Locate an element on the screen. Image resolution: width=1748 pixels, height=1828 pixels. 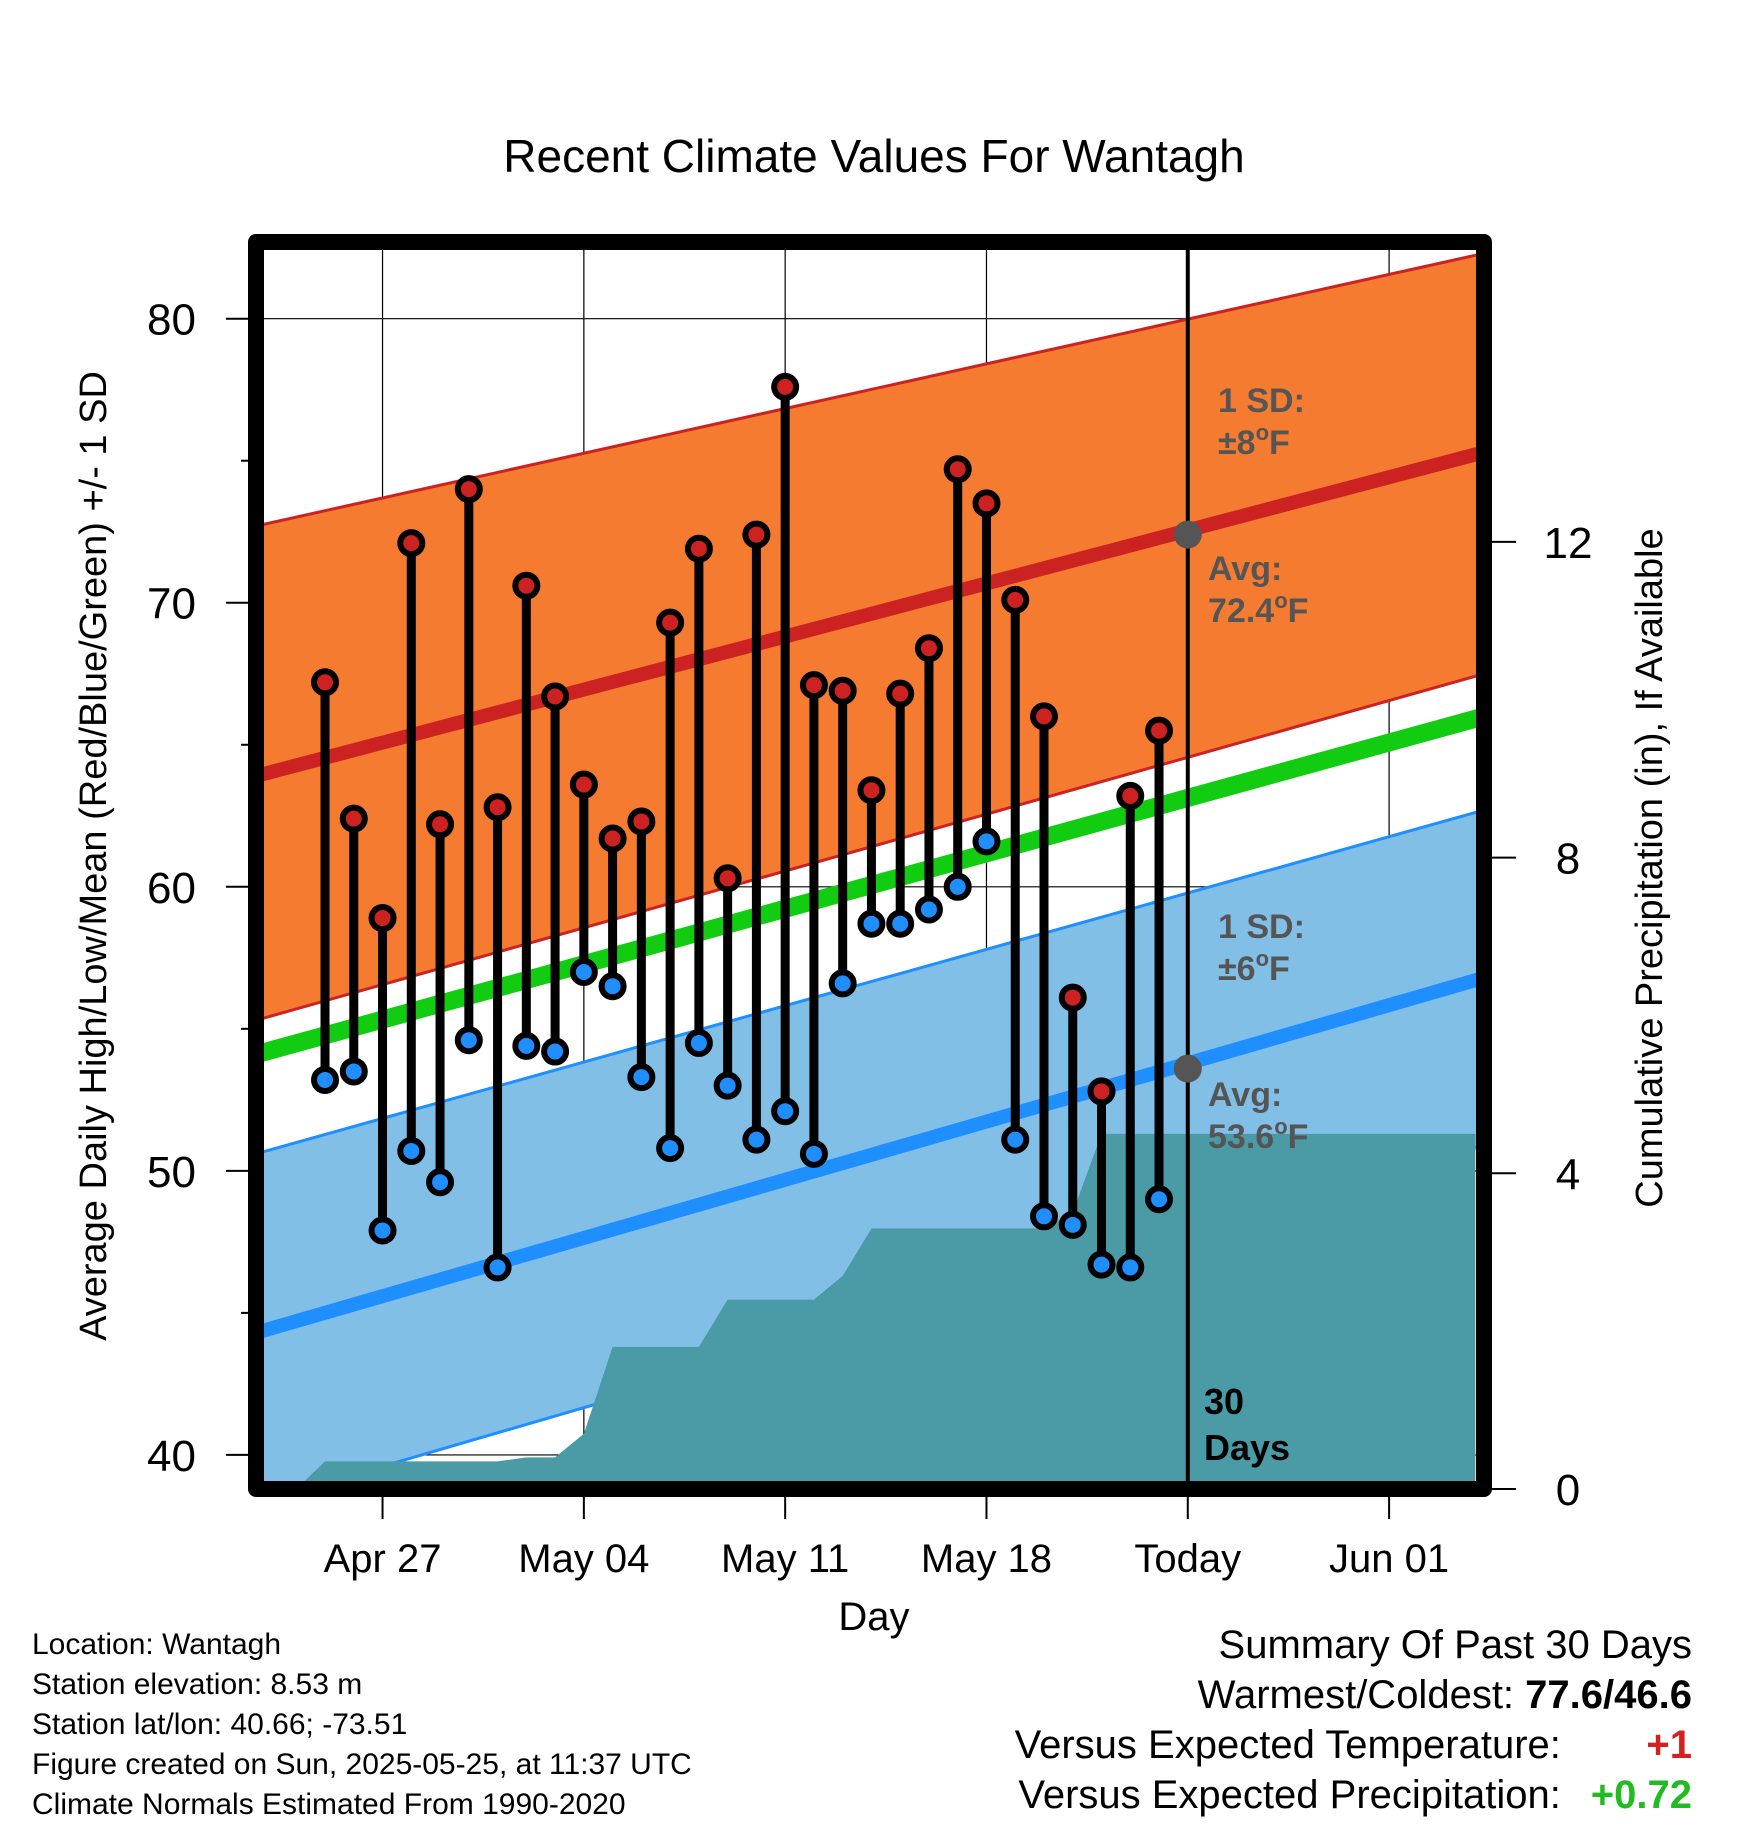
high-sd-label-line2: ±8oF is located at coordinates (1254, 441).